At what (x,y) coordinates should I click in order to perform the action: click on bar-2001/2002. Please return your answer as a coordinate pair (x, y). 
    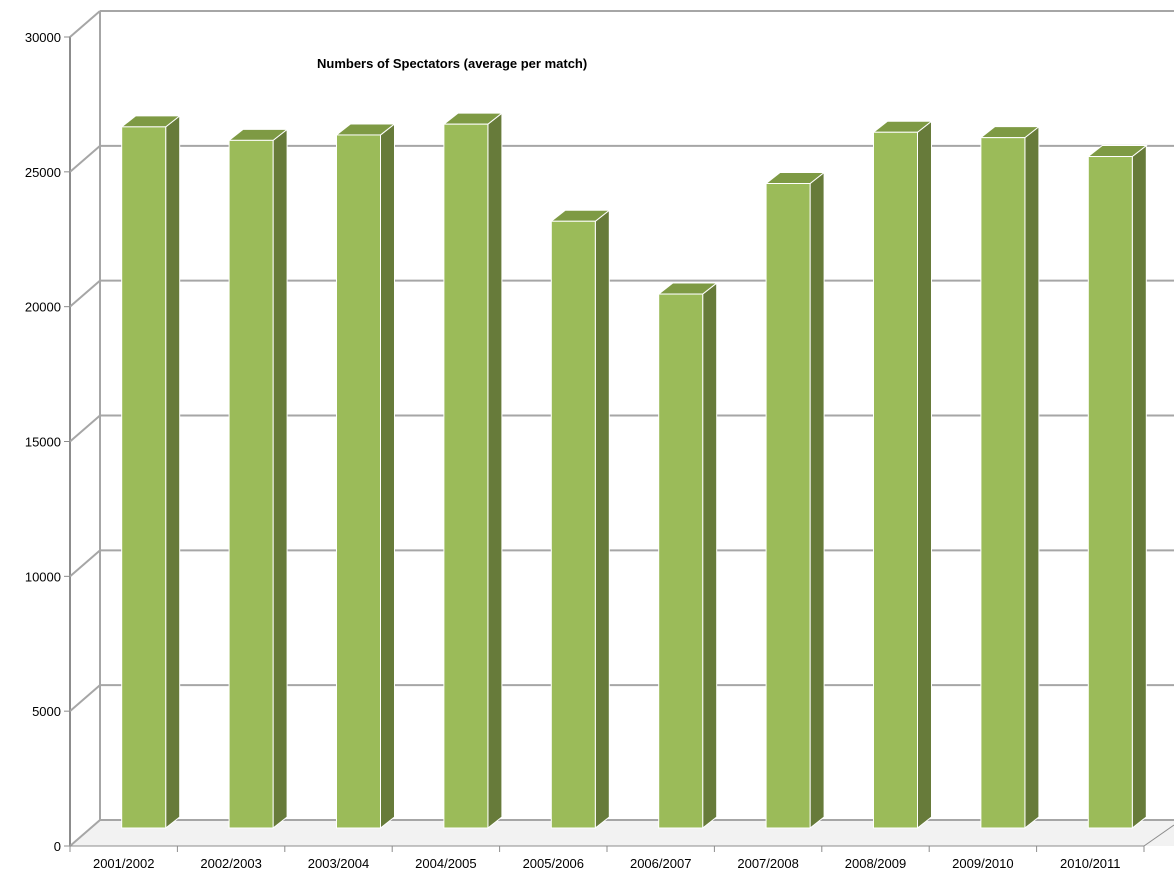
    Looking at the image, I should click on (151, 472).